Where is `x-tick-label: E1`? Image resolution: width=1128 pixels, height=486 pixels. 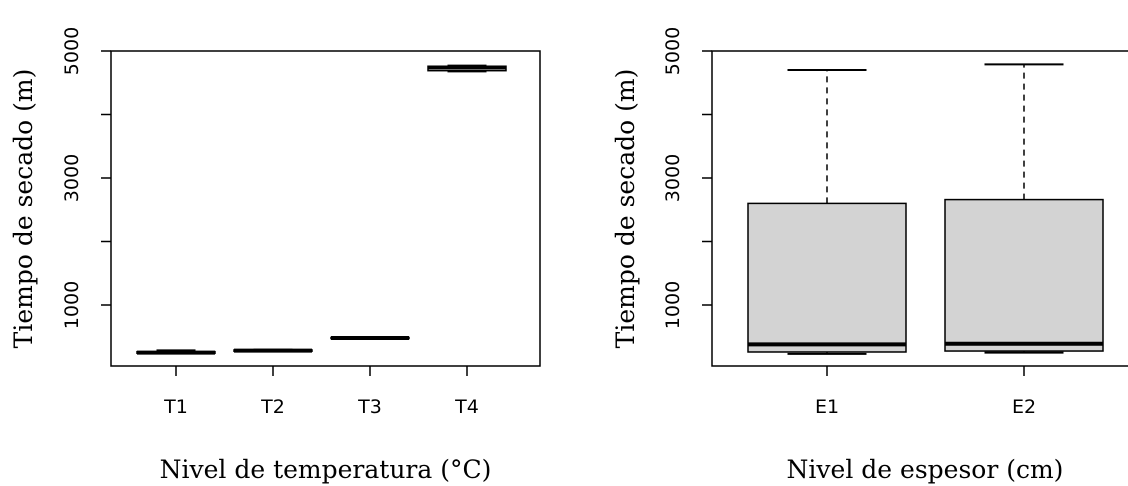
x-tick-label: E1 is located at coordinates (827, 407).